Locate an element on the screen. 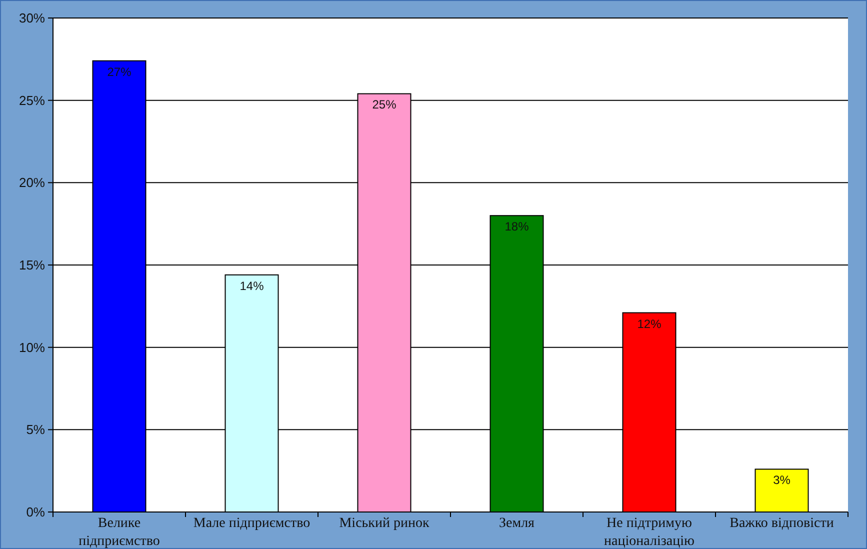  x-tick-label: Велике підприємство is located at coordinates (119, 532).